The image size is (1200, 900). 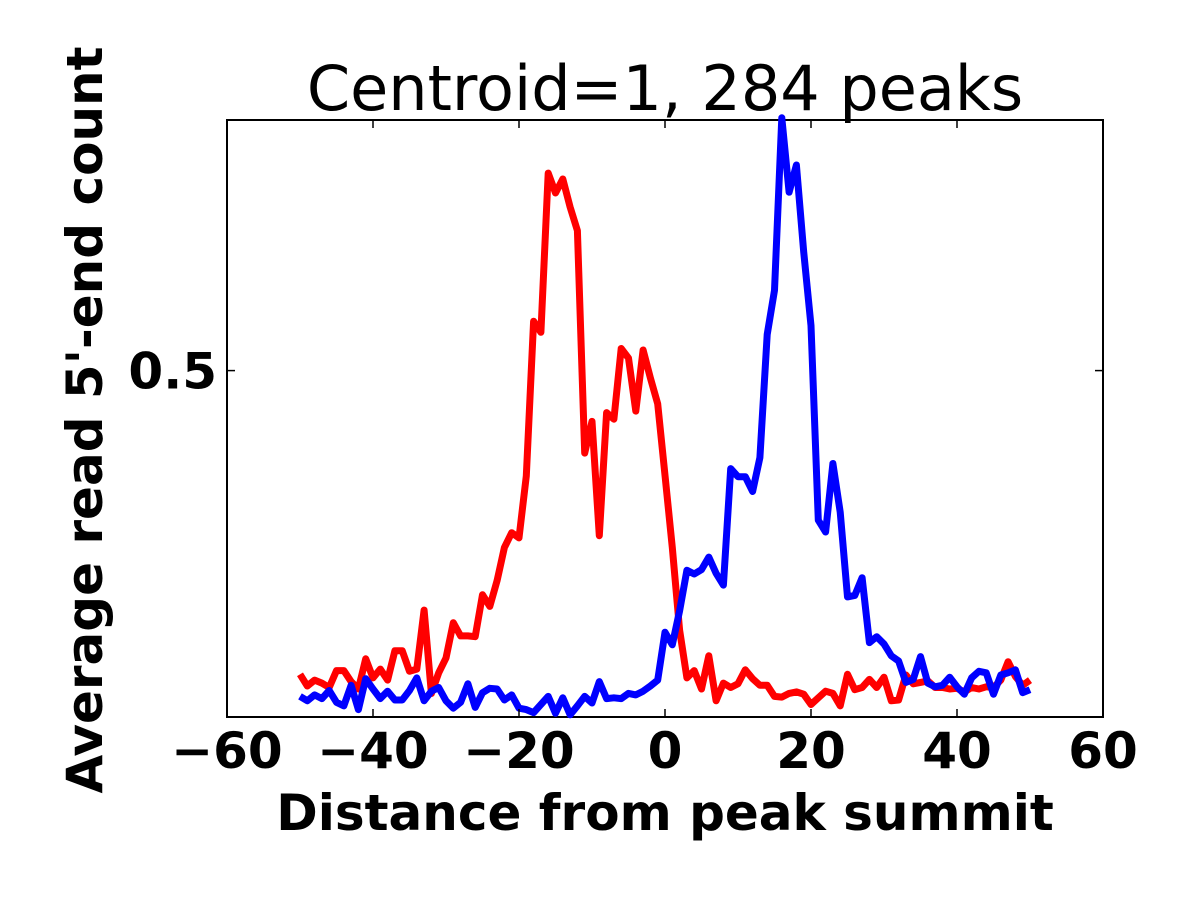 I want to click on chart-title: Centroid=1, 284 peaks, so click(x=665, y=88).